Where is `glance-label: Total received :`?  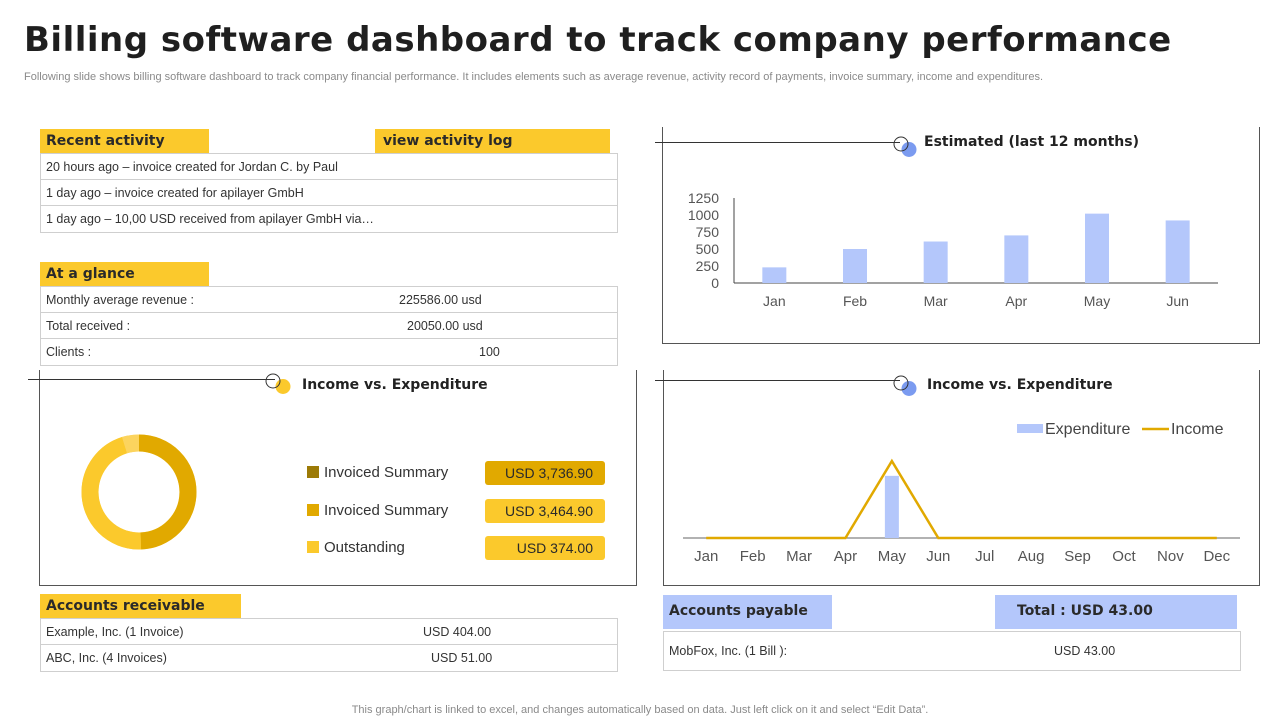 glance-label: Total received : is located at coordinates (88, 326).